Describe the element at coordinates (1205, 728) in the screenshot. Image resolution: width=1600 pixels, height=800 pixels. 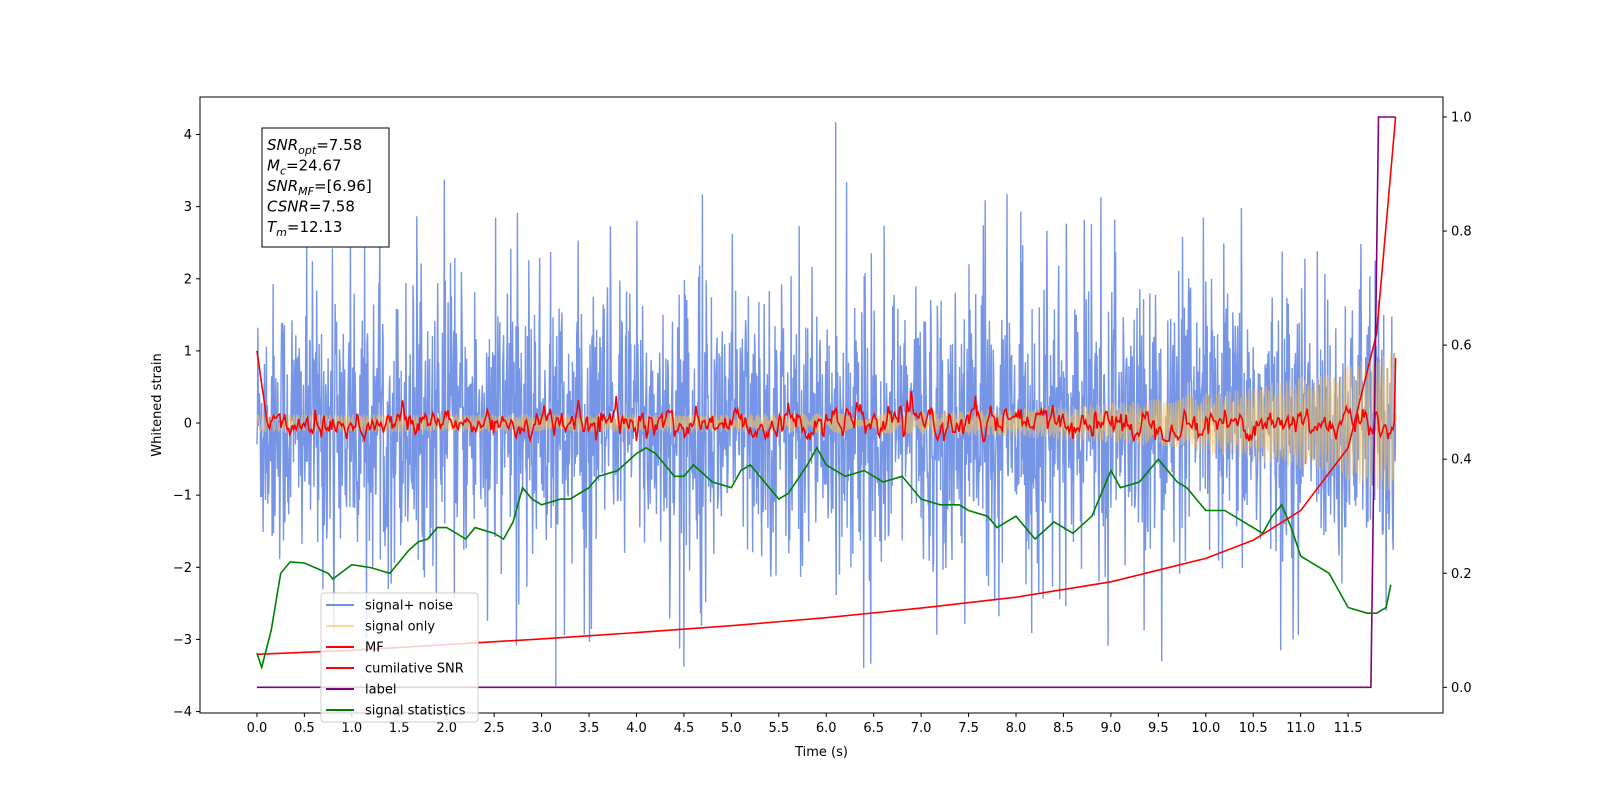
I see `x-tick-label: 10.0` at that location.